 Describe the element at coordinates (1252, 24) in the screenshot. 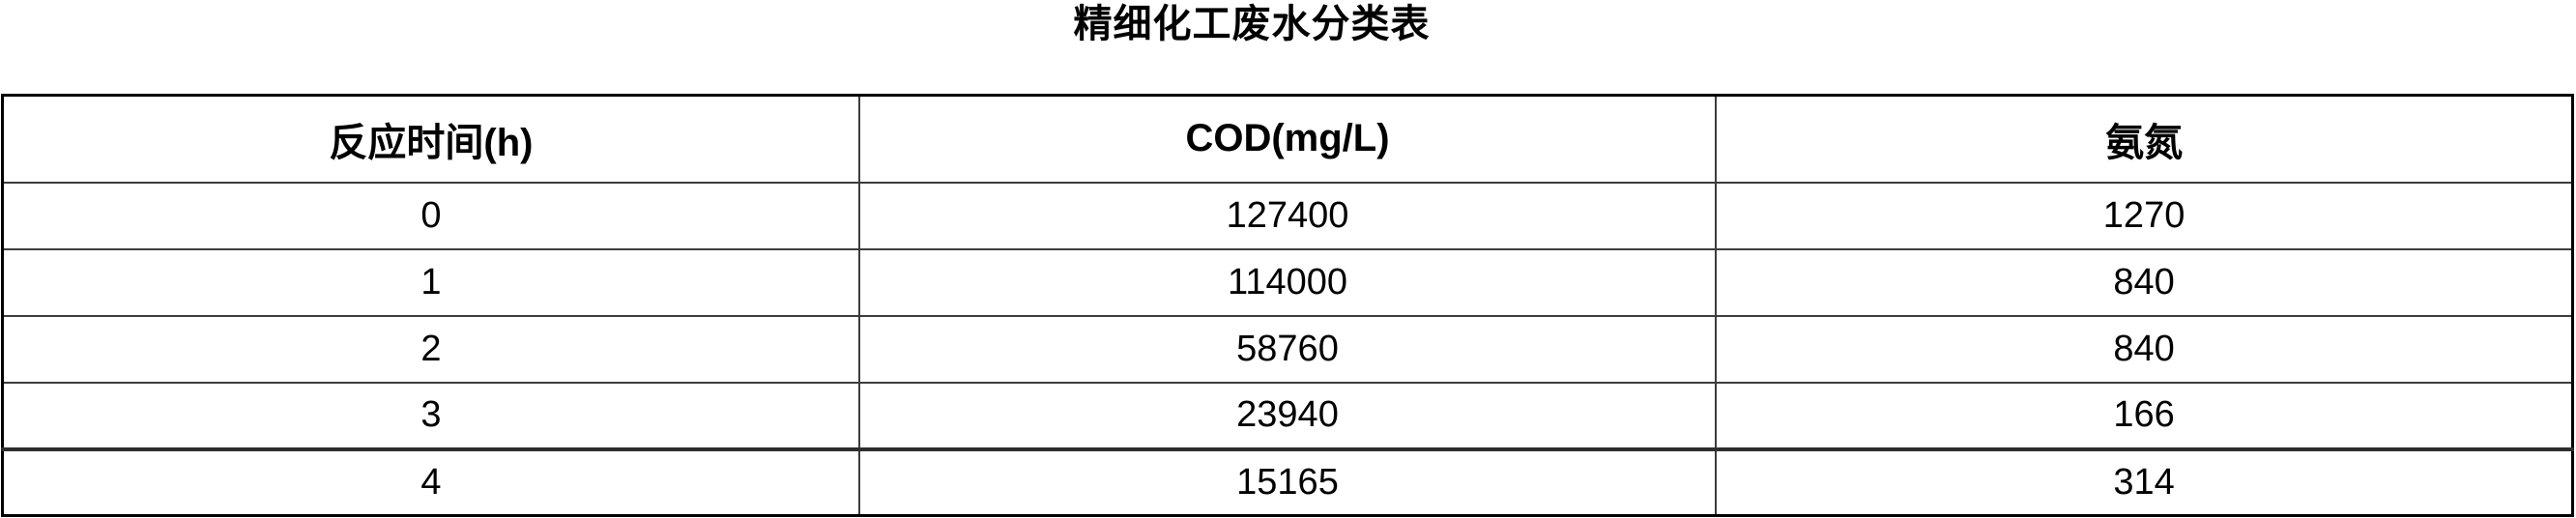

I see `page-title: 精细化工废水分类表` at that location.